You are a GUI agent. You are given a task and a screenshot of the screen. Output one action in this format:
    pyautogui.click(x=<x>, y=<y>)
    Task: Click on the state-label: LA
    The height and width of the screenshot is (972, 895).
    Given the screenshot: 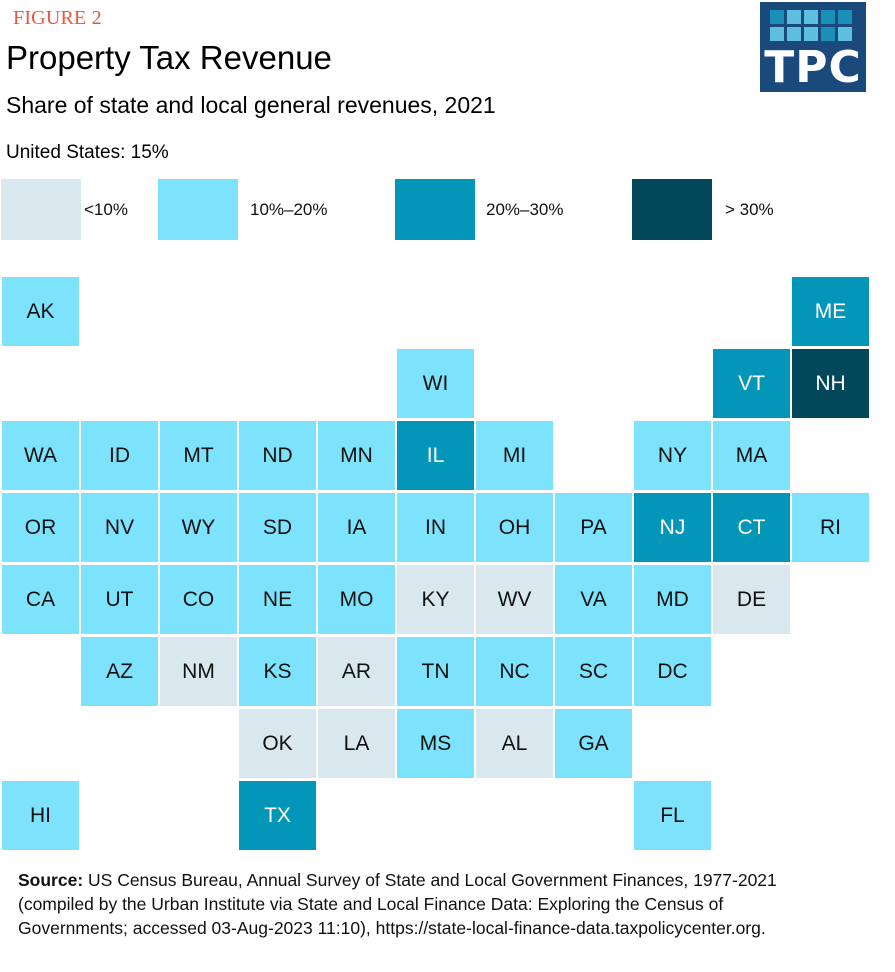 What is the action you would take?
    pyautogui.click(x=356, y=743)
    